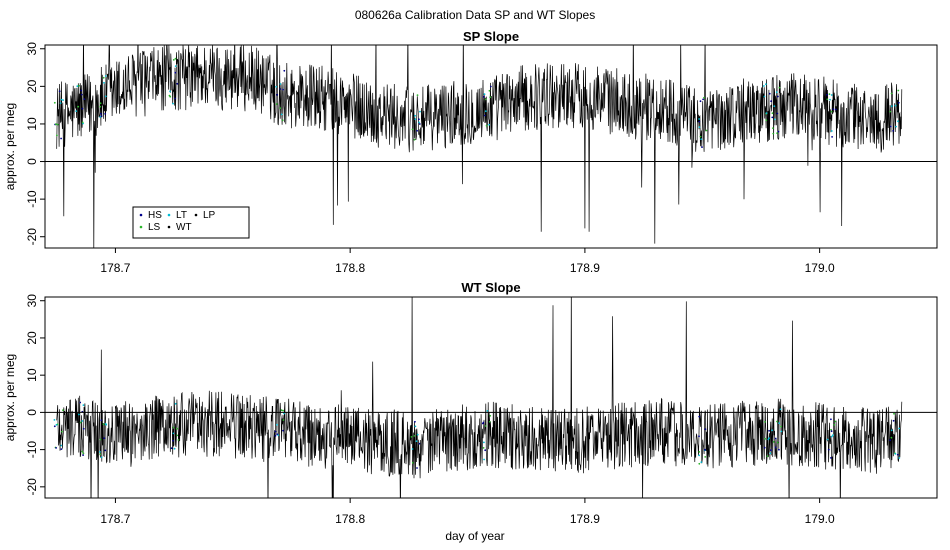 This screenshot has height=550, width=950. I want to click on panel-1-x-tick-label: 179.0, so click(820, 268).